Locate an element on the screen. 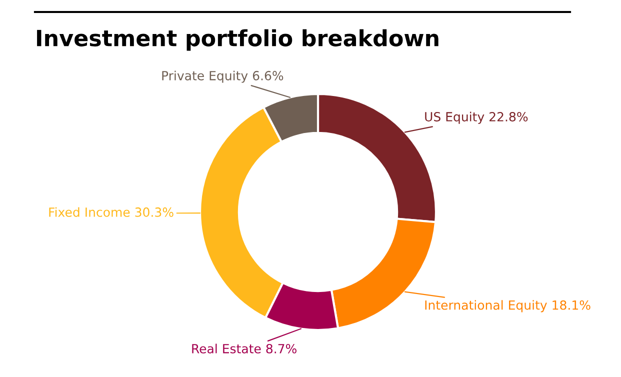  chart-title: Investment portfolio breakdown is located at coordinates (237, 40).